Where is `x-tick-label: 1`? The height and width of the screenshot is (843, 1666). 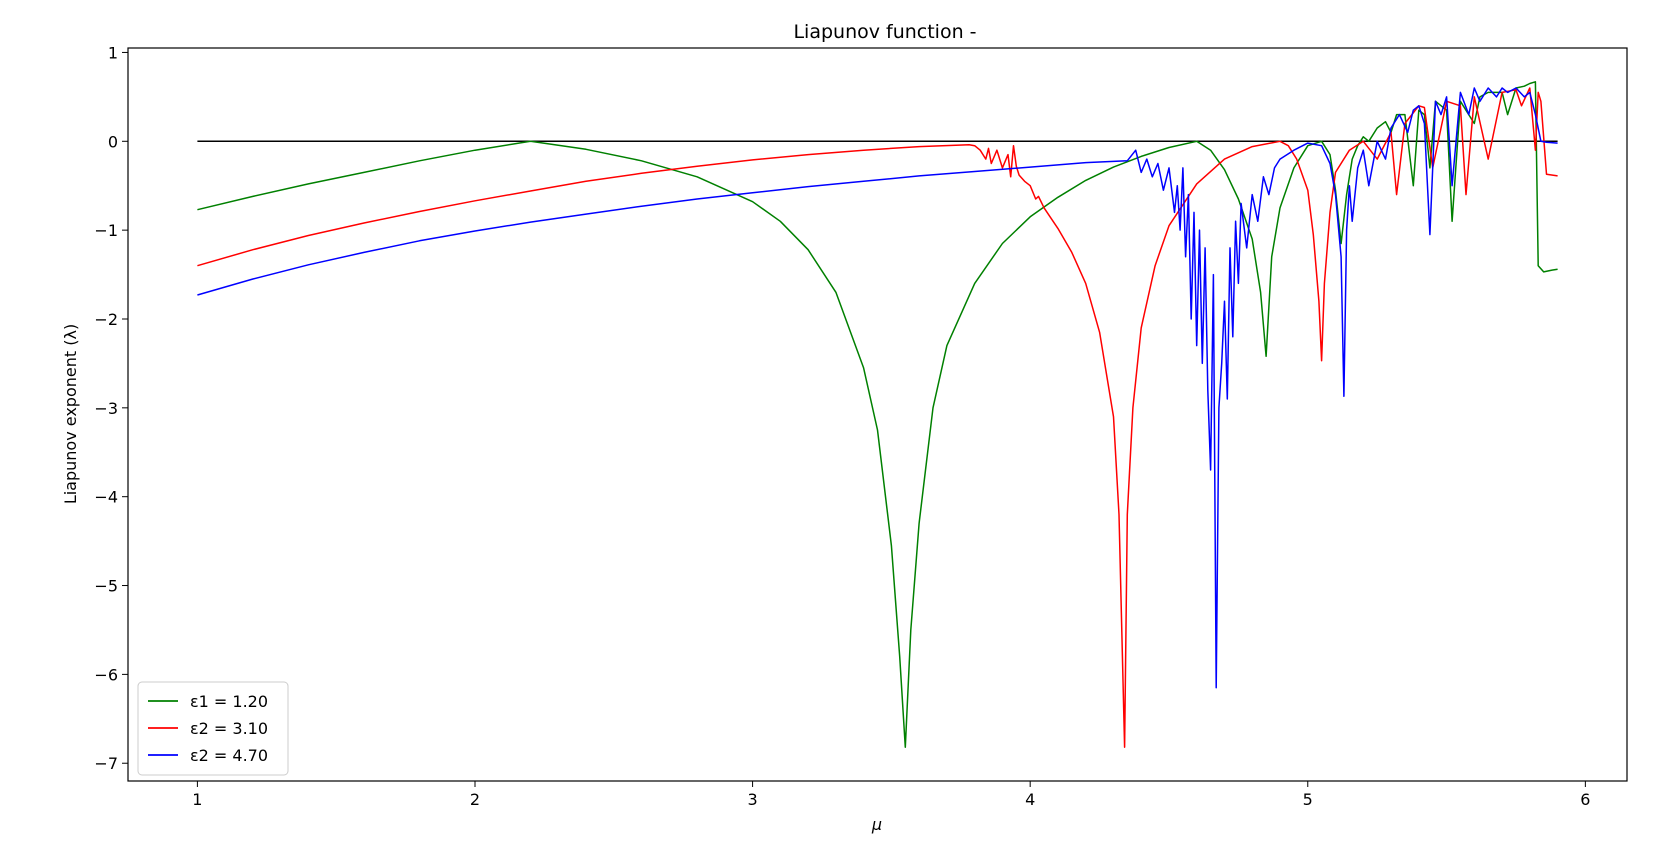
x-tick-label: 1 is located at coordinates (197, 799).